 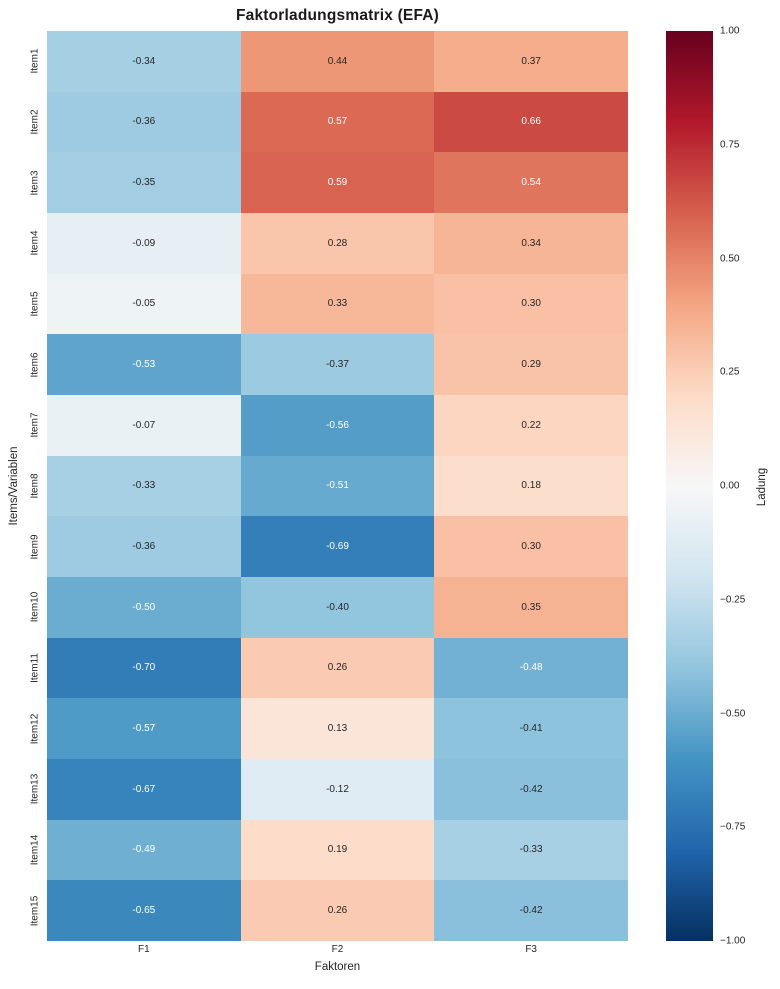 I want to click on heatmap-cell-Item4-F3: 0.34, so click(x=531, y=243).